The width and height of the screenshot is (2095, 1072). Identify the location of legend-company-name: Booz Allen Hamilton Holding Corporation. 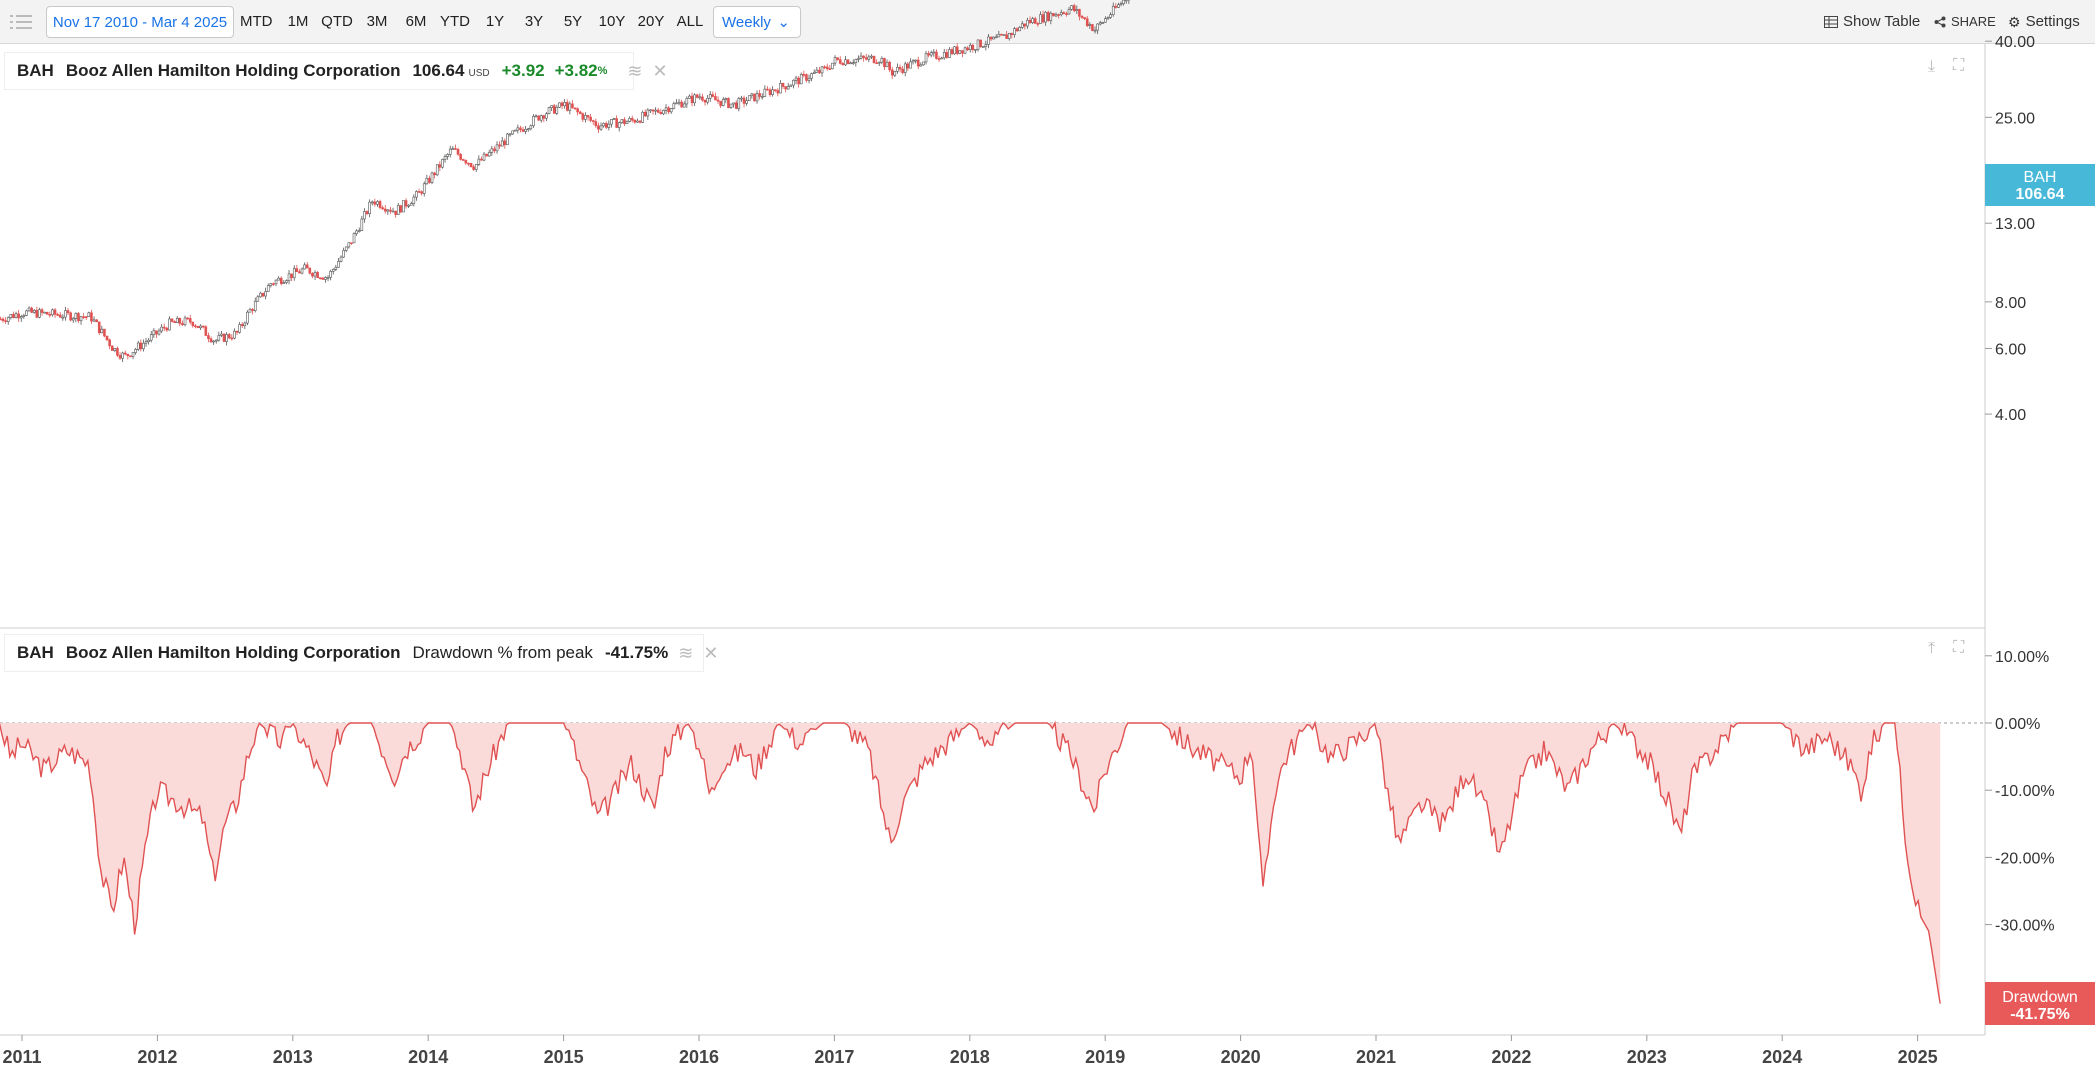
(233, 70).